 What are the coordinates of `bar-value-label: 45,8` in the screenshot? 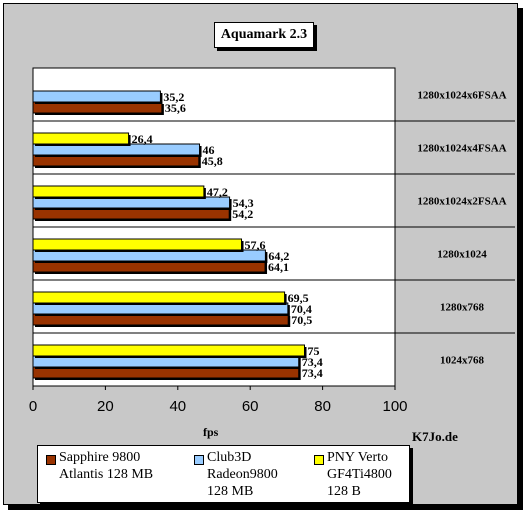 It's located at (212, 161).